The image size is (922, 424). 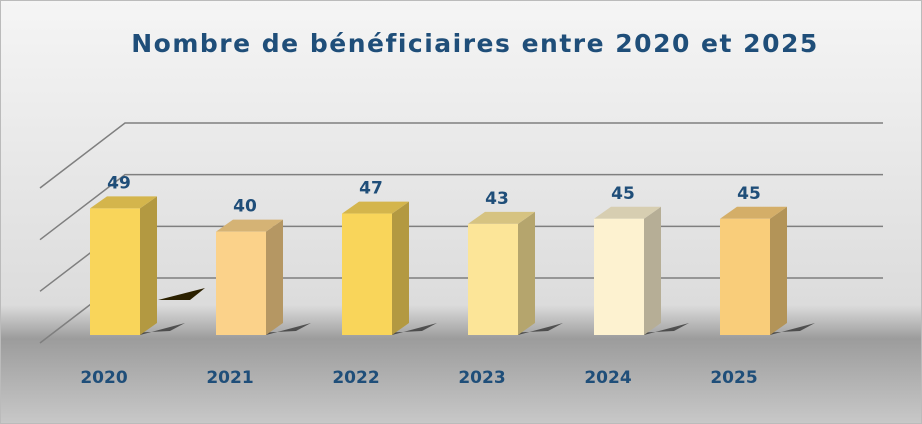 I want to click on data-label: 49, so click(x=119, y=183).